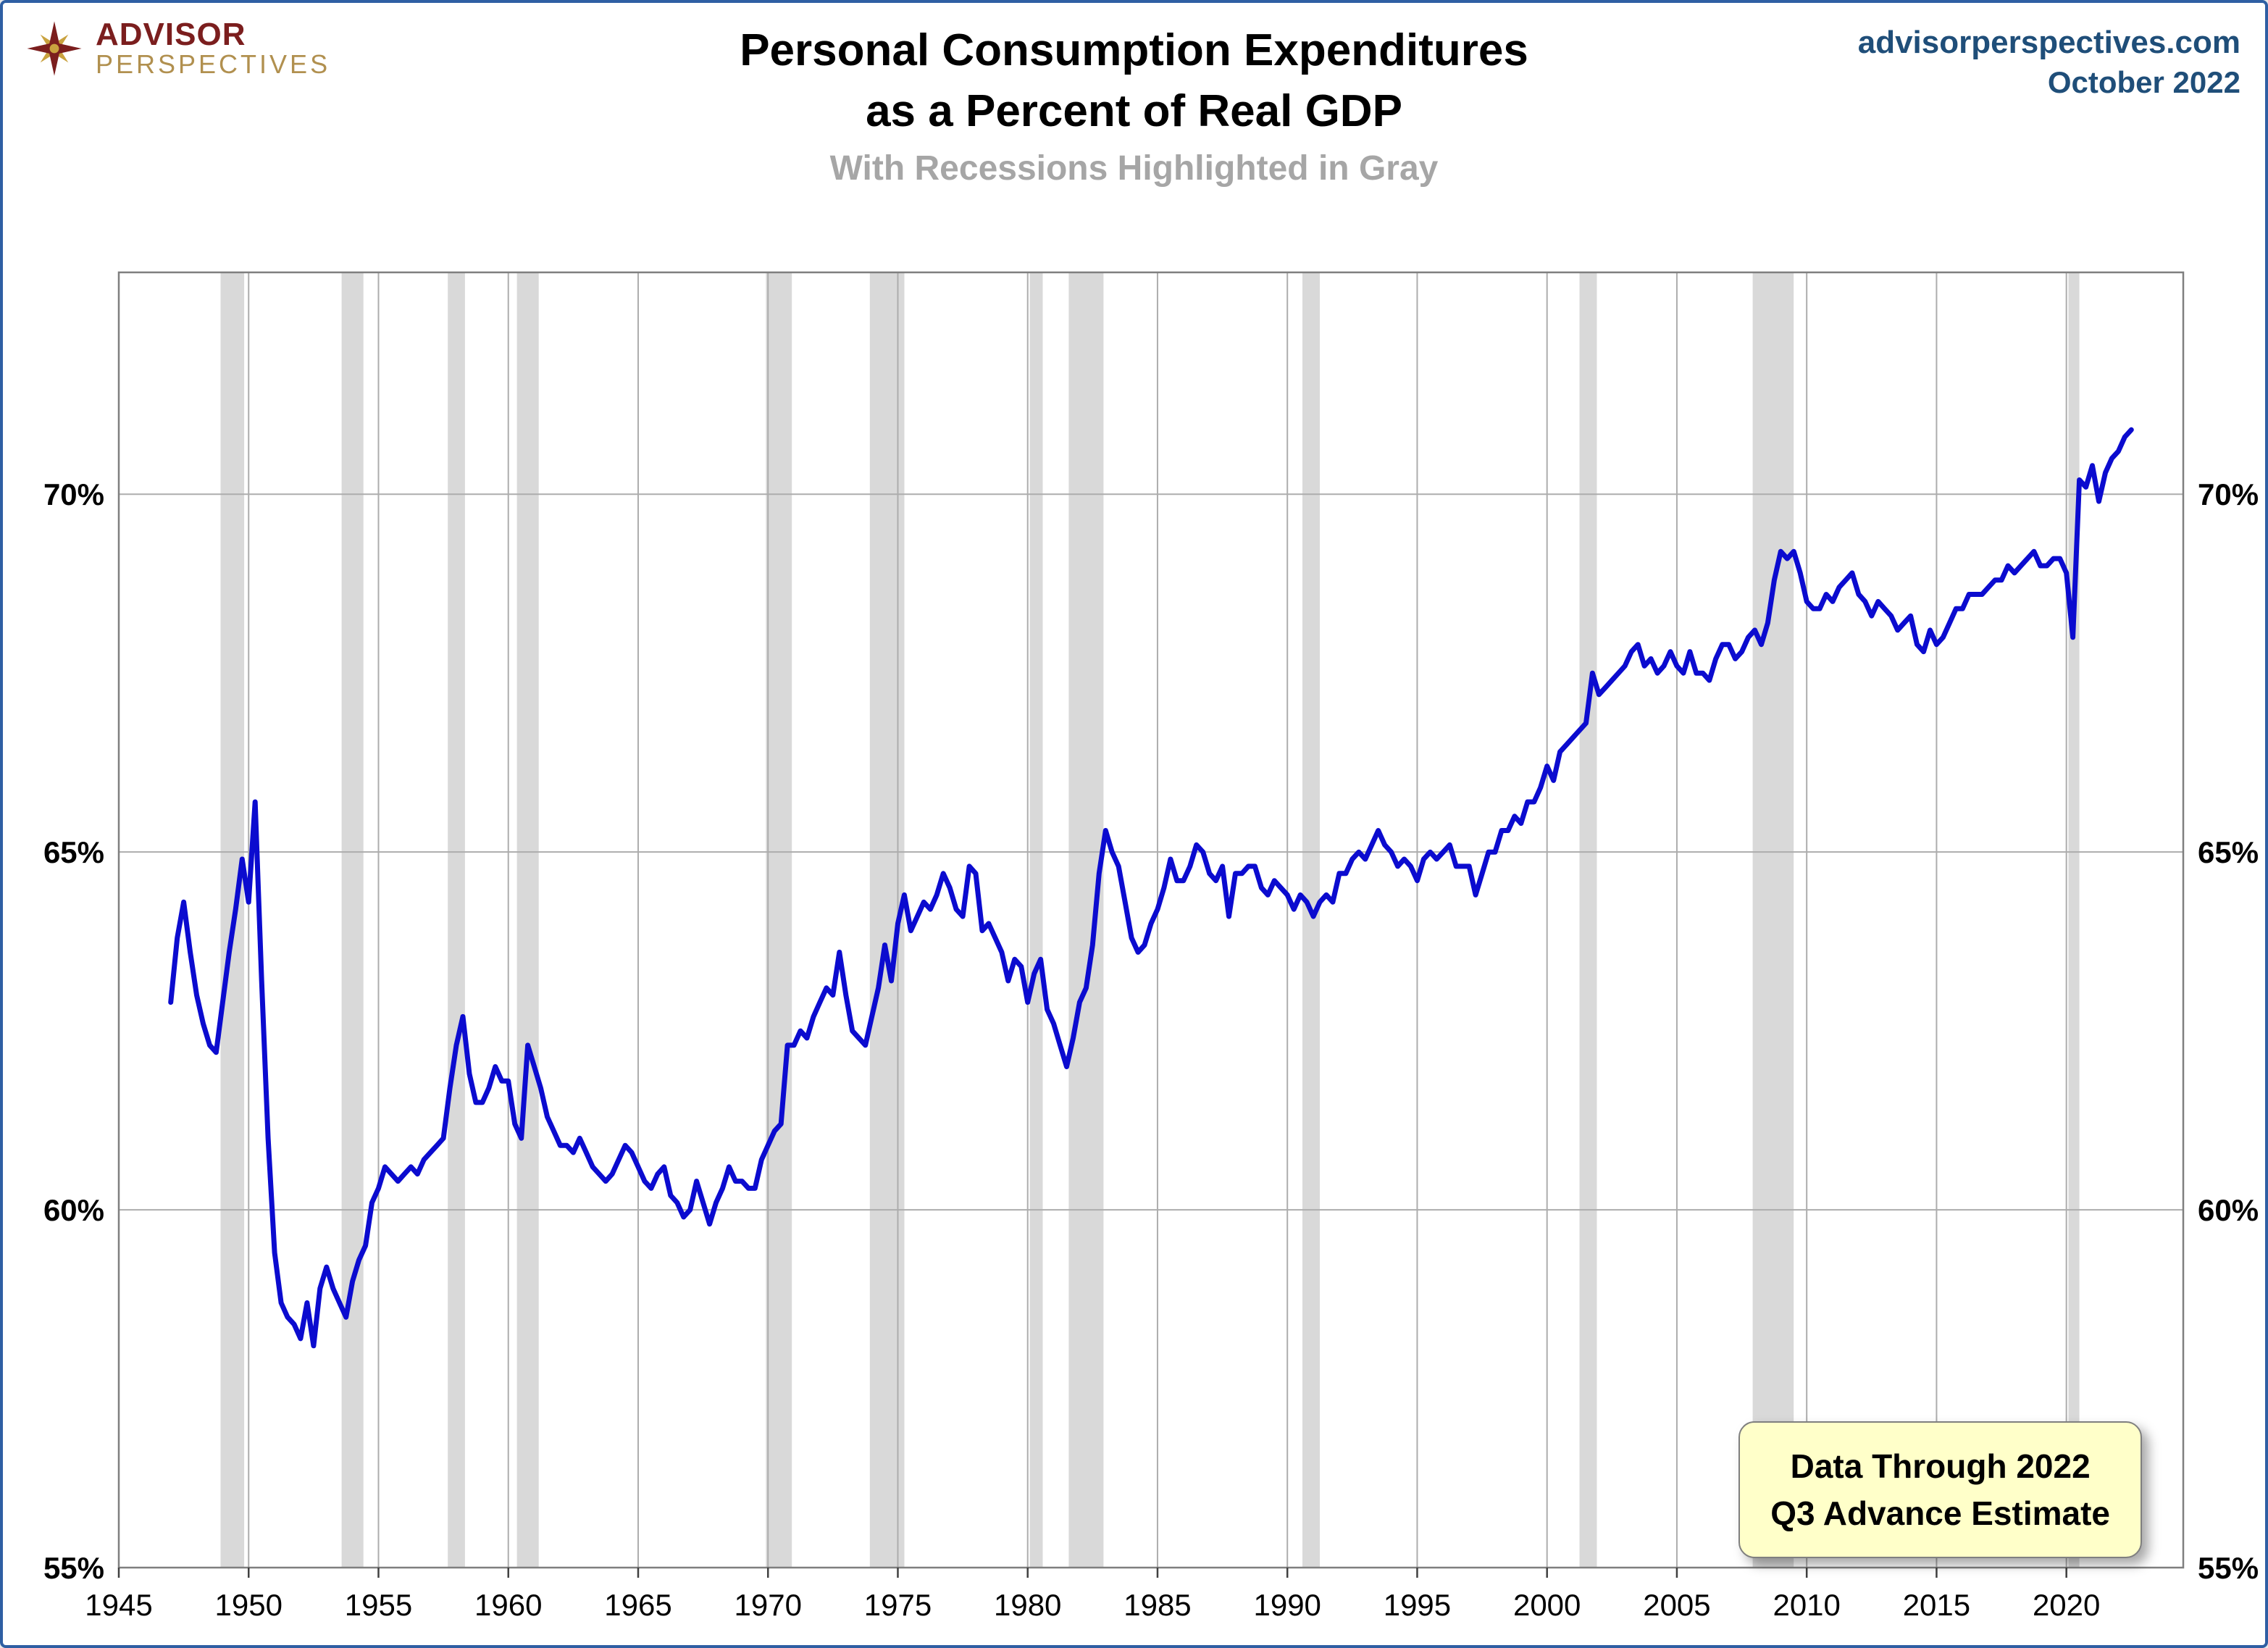 Image resolution: width=2268 pixels, height=1648 pixels. I want to click on x-axis-label: 2015, so click(1937, 1605).